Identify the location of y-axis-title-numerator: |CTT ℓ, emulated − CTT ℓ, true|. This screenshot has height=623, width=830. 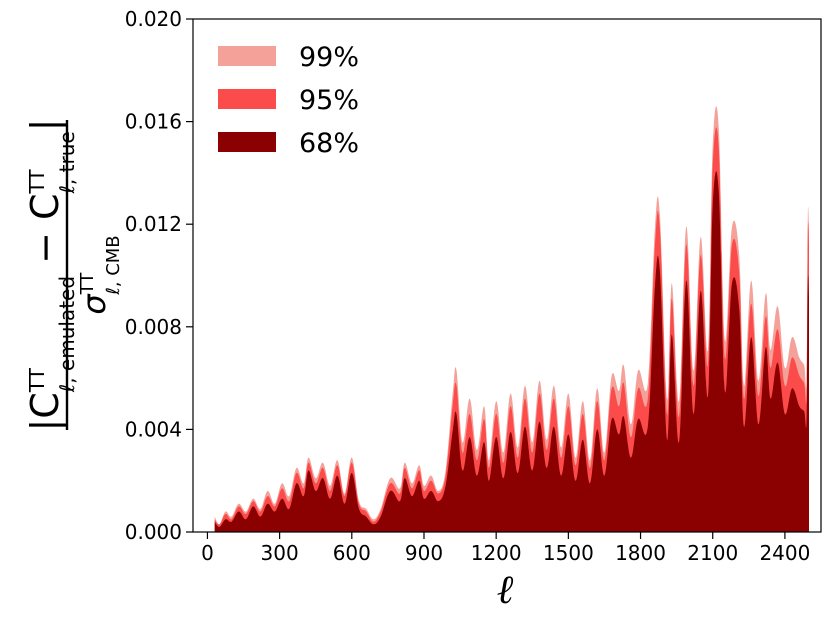
(51, 275).